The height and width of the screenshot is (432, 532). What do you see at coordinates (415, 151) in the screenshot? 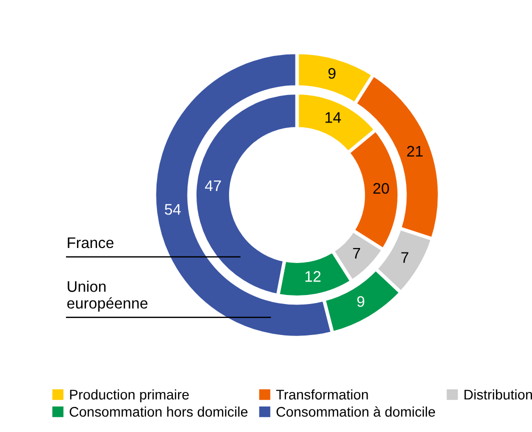
I see `data-label: 21` at bounding box center [415, 151].